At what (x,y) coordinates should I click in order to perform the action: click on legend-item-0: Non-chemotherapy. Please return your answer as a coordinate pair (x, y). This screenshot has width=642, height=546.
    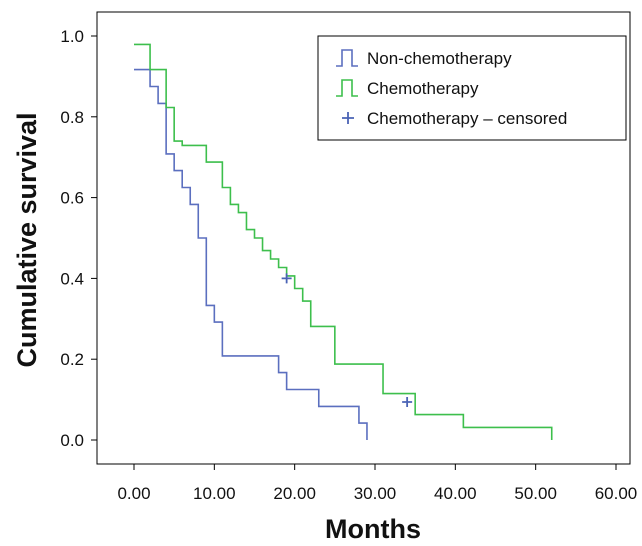
    Looking at the image, I should click on (424, 58).